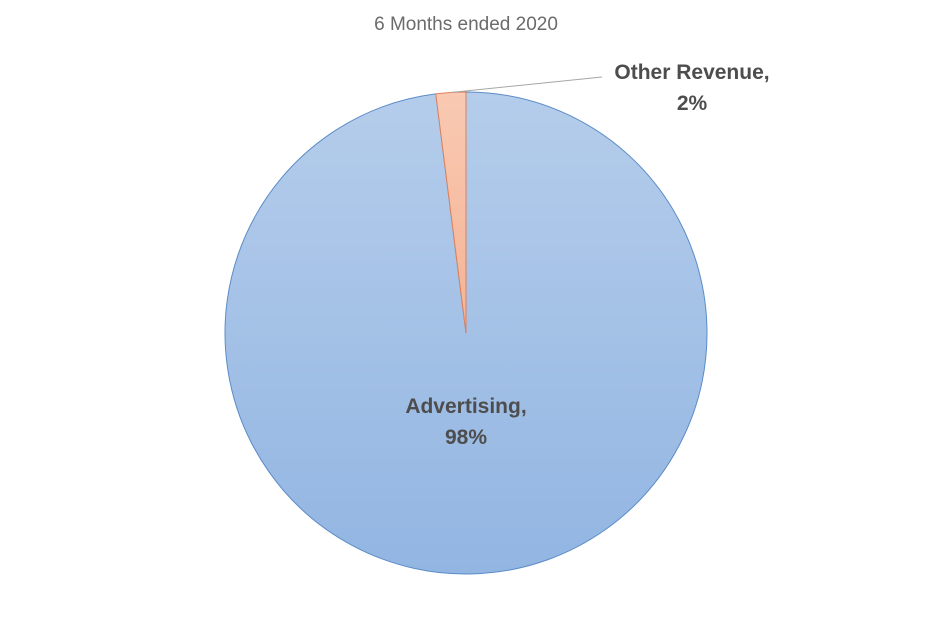  What do you see at coordinates (526, 84) in the screenshot?
I see `leader-line-other-revenue` at bounding box center [526, 84].